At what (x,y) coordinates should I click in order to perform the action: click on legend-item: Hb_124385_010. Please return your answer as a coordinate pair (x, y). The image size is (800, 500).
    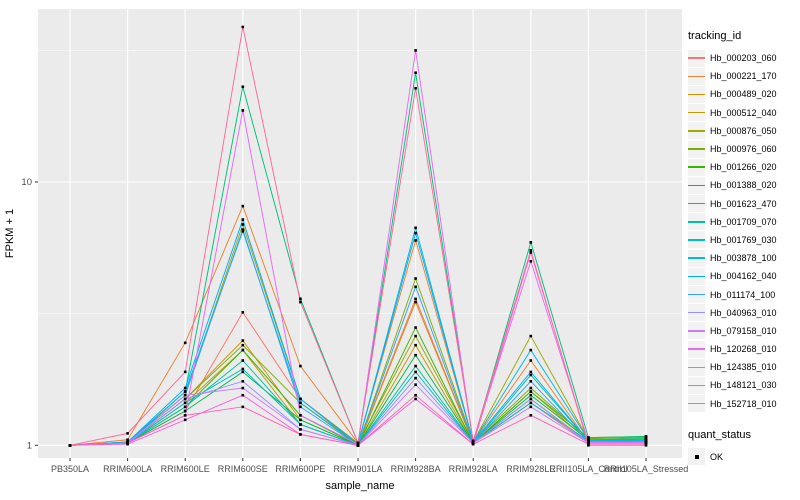
    Looking at the image, I should click on (744, 367).